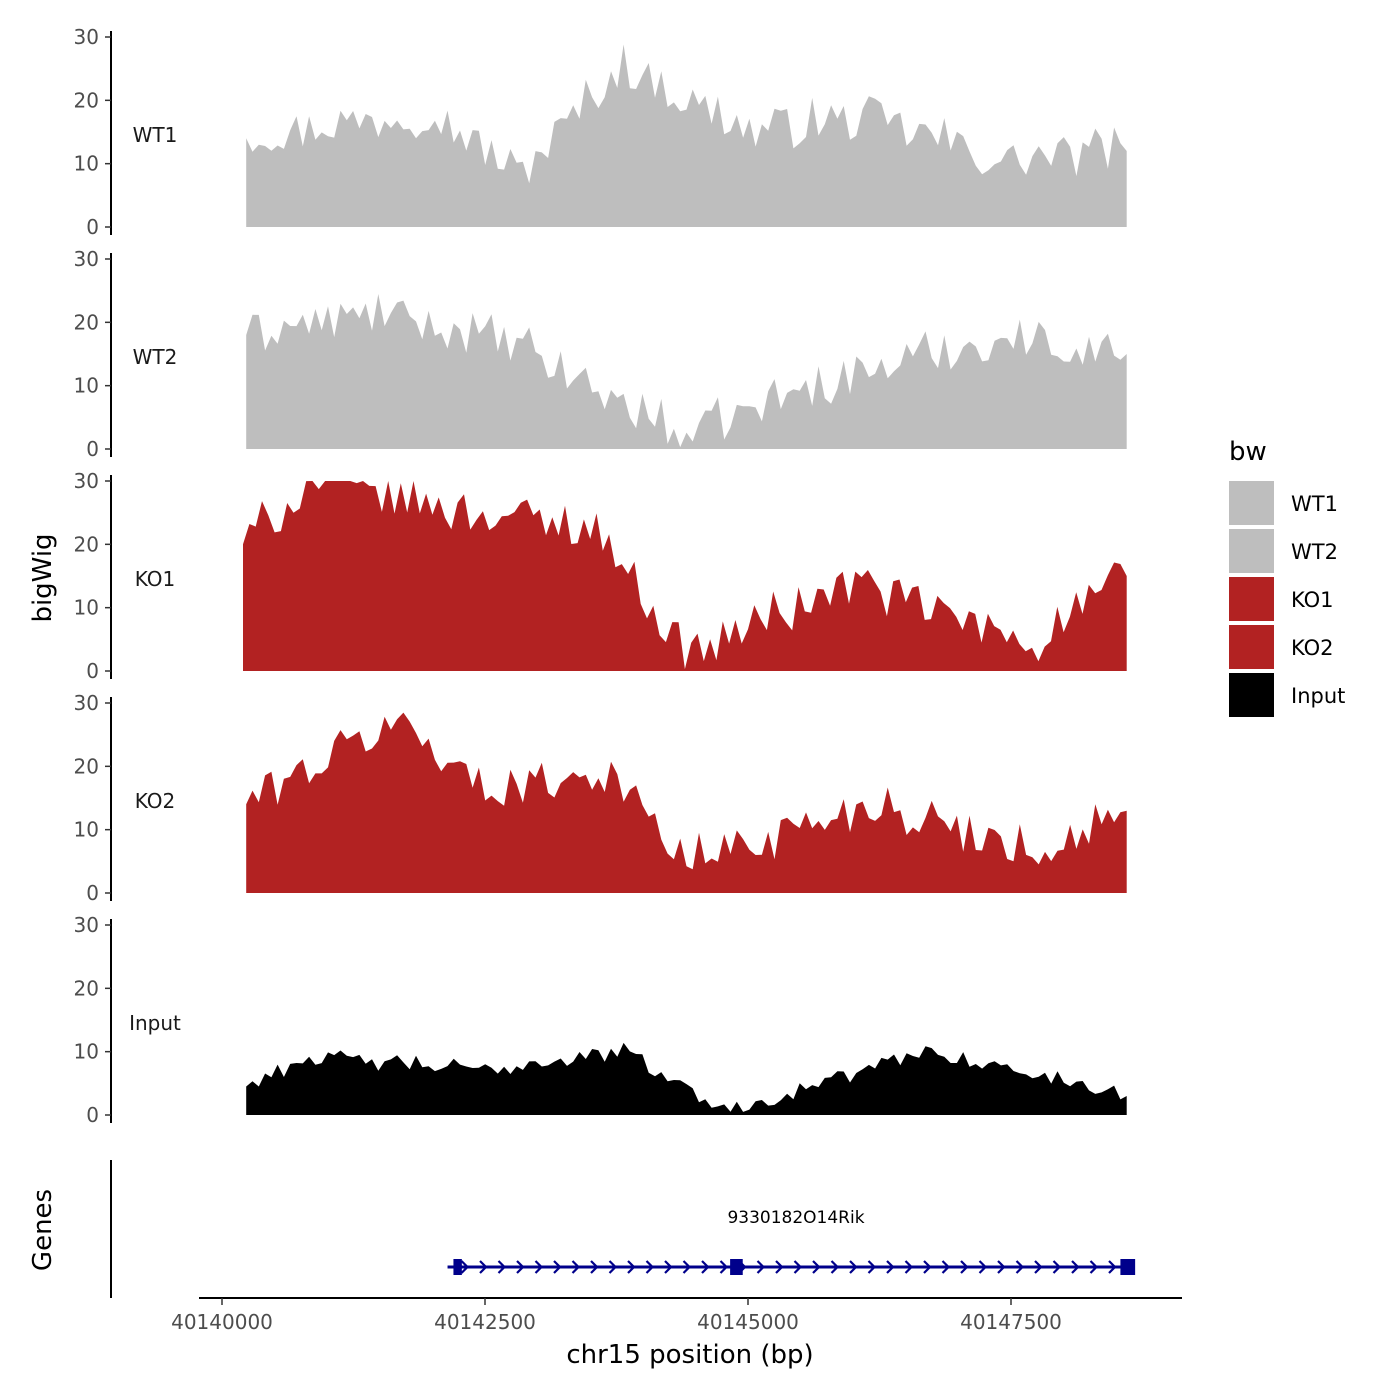 The width and height of the screenshot is (1400, 1400). I want to click on legend-key-input, so click(1251, 695).